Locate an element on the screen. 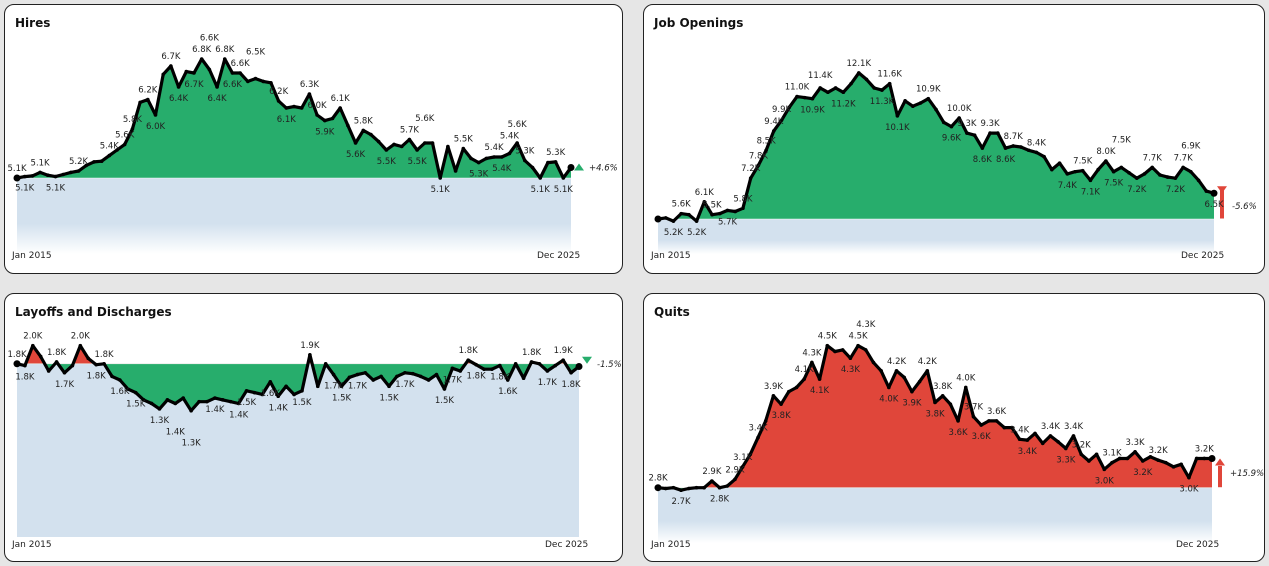  data-label: 3.2K is located at coordinates (1082, 445).